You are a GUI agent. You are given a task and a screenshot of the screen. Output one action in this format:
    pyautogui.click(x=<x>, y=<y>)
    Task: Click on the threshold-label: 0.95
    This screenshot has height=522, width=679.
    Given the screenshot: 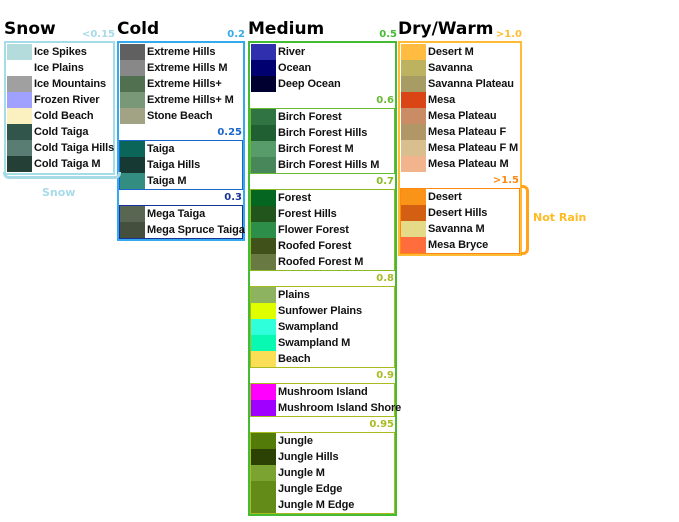 What is the action you would take?
    pyautogui.click(x=381, y=424)
    